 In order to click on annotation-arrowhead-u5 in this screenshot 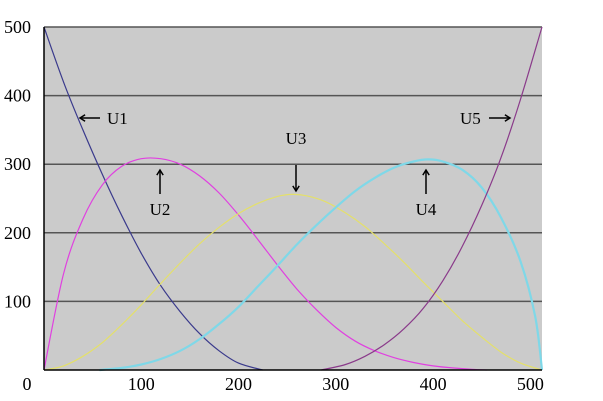, I will do `click(508, 118)`.